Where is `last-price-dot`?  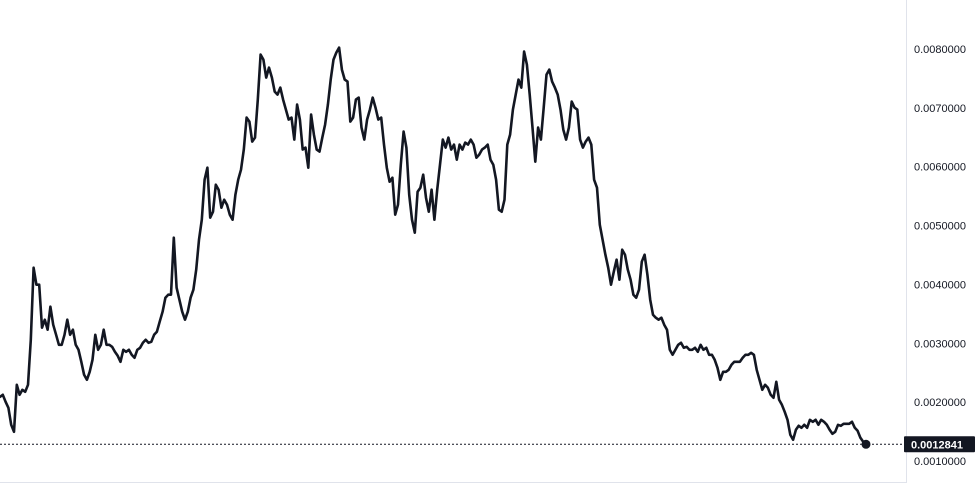
last-price-dot is located at coordinates (866, 444).